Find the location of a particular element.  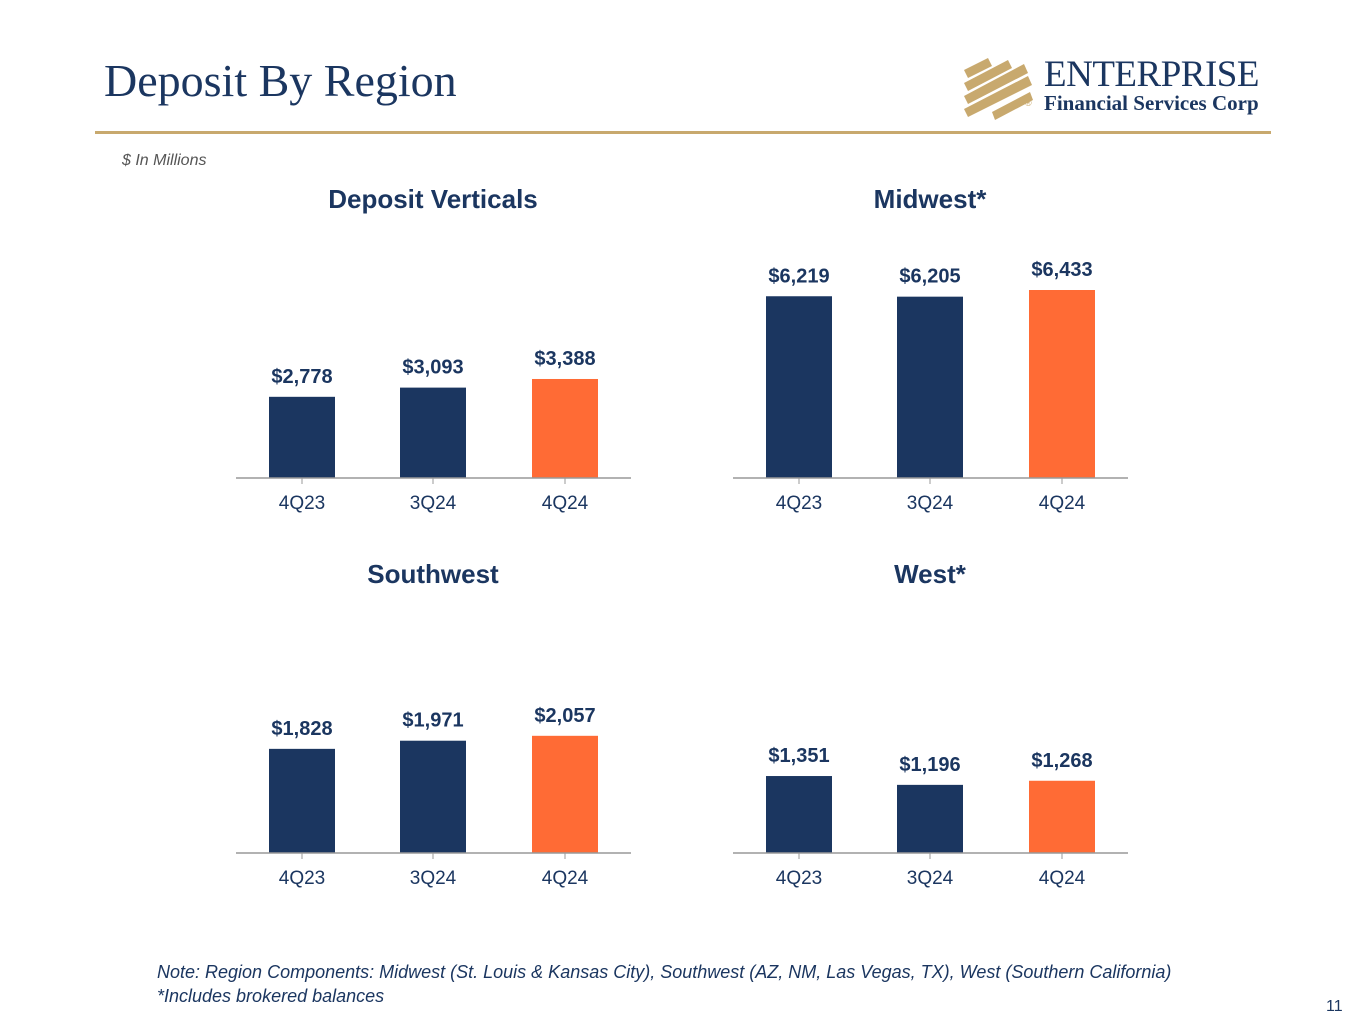

units-note: $ In Millions is located at coordinates (164, 160).